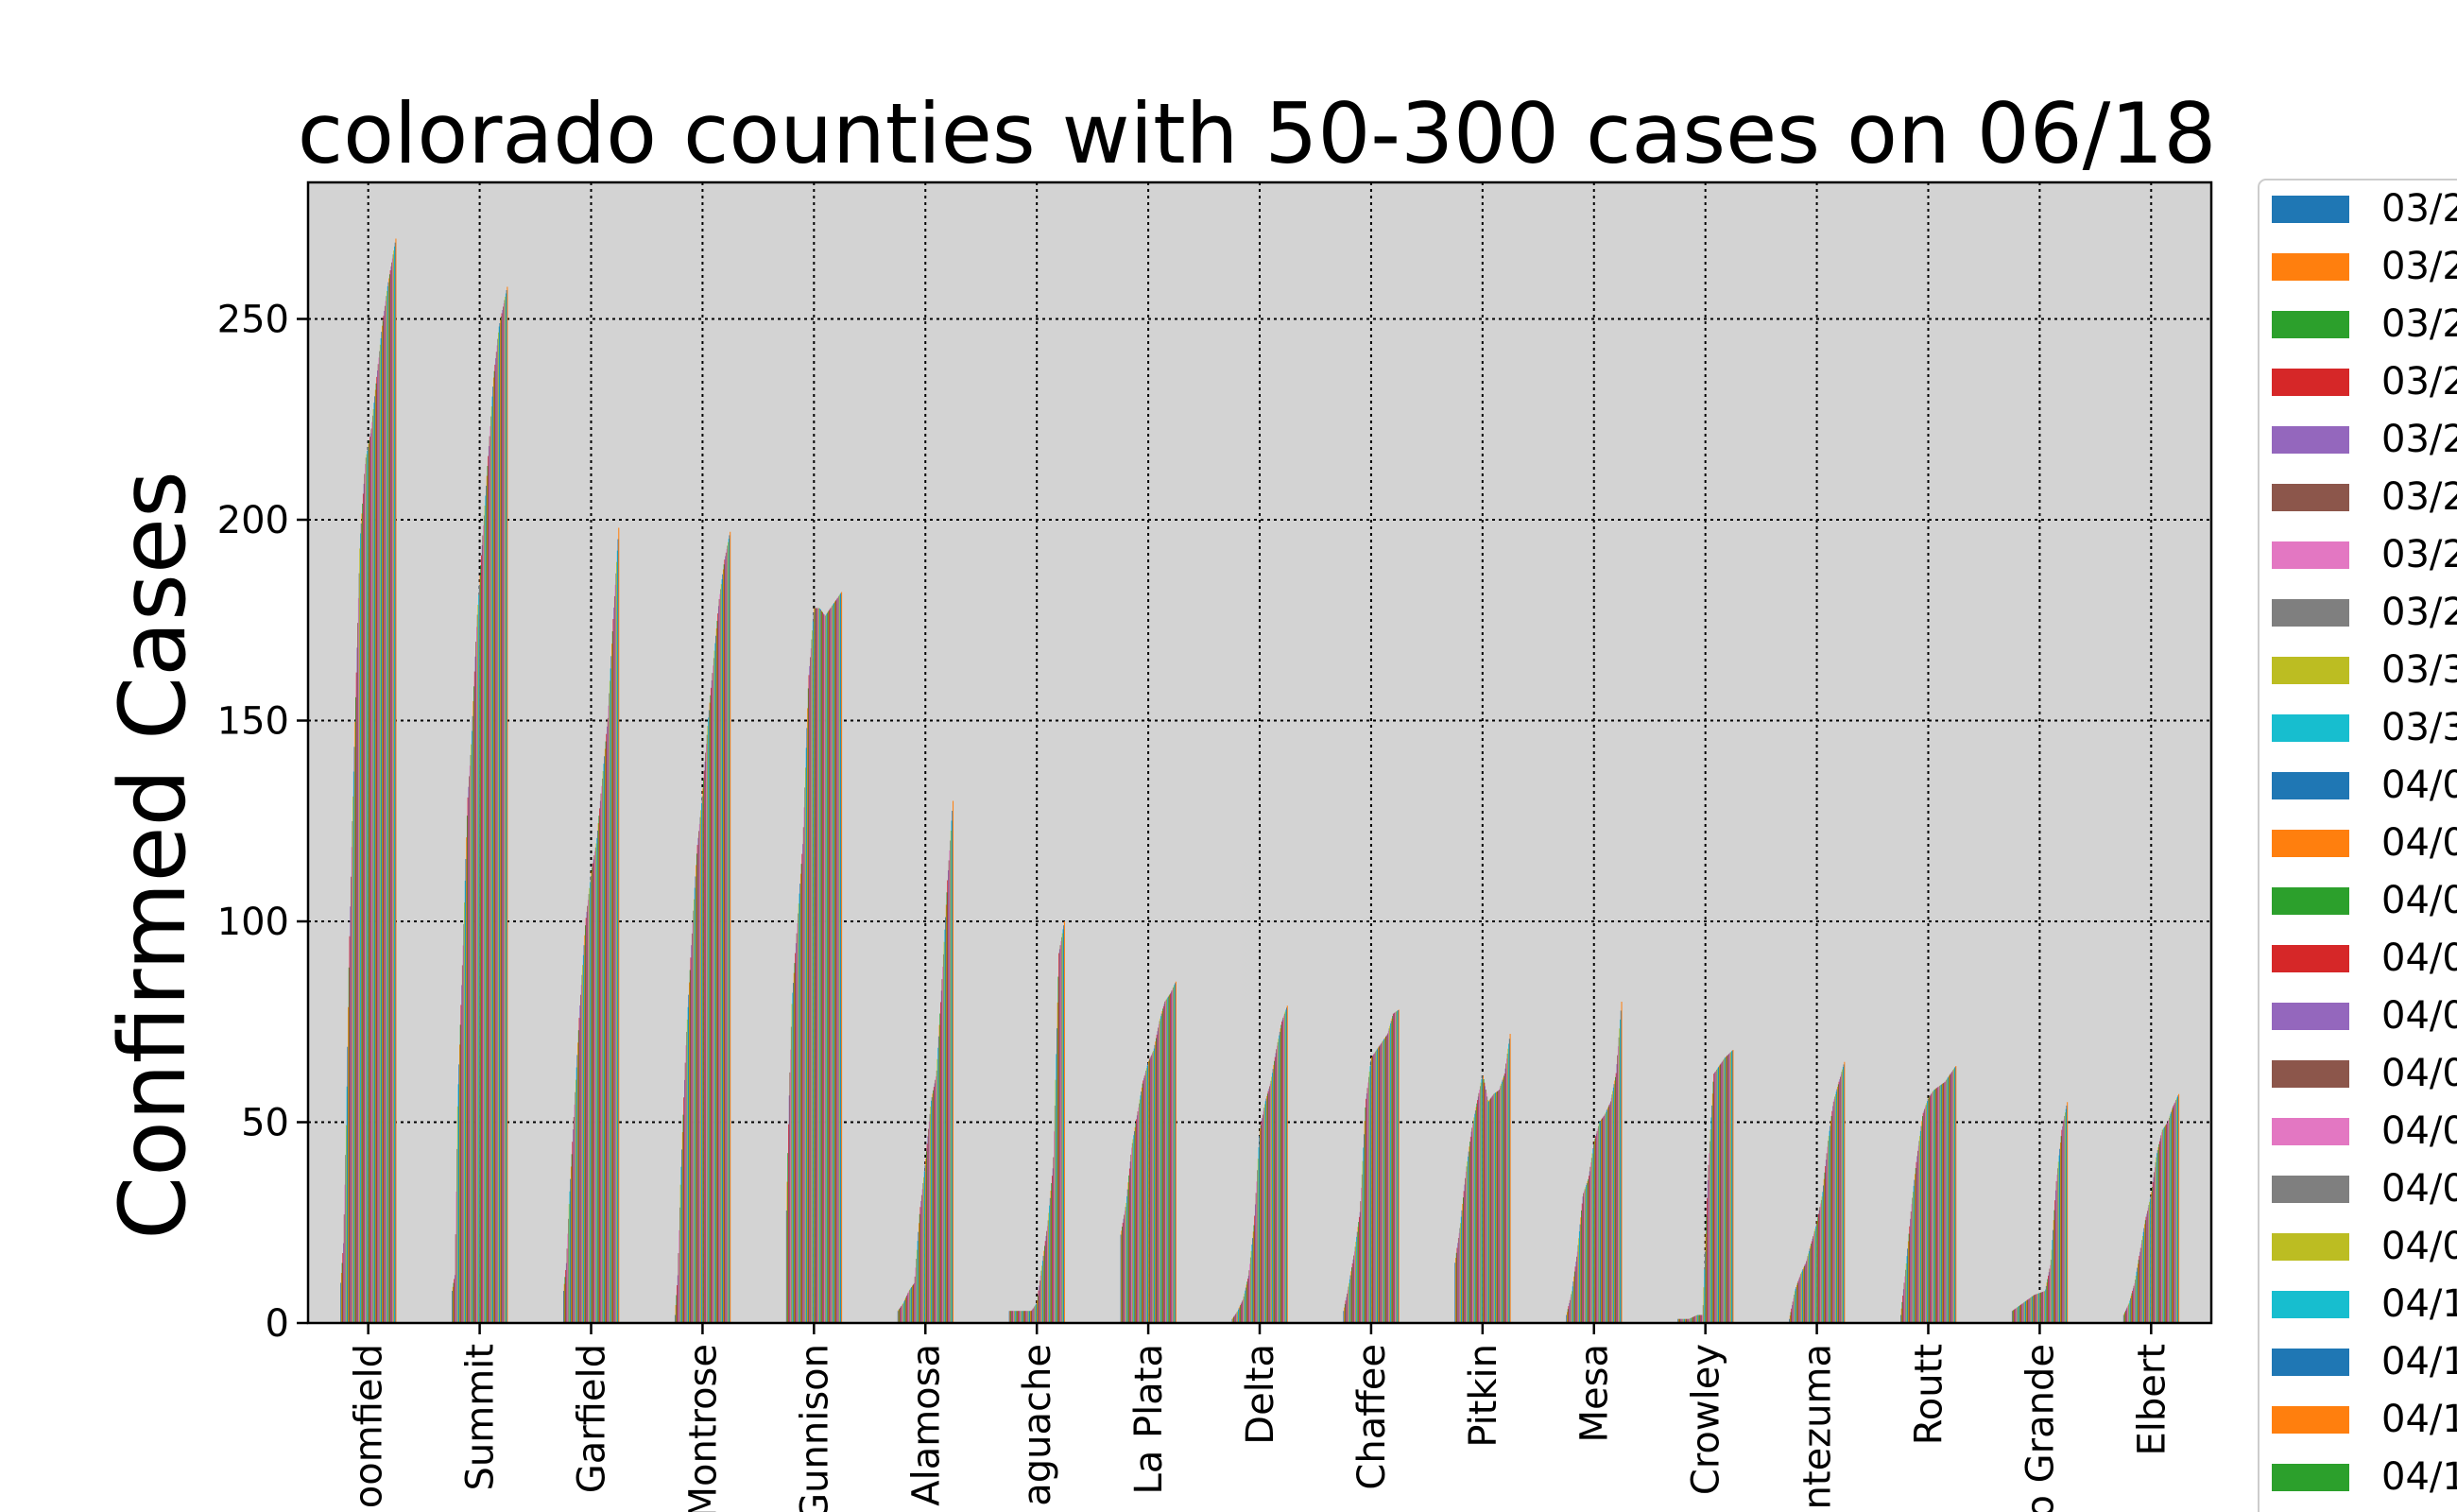  Describe the element at coordinates (1037, 1425) in the screenshot. I see `x-tick-label: aguache` at that location.